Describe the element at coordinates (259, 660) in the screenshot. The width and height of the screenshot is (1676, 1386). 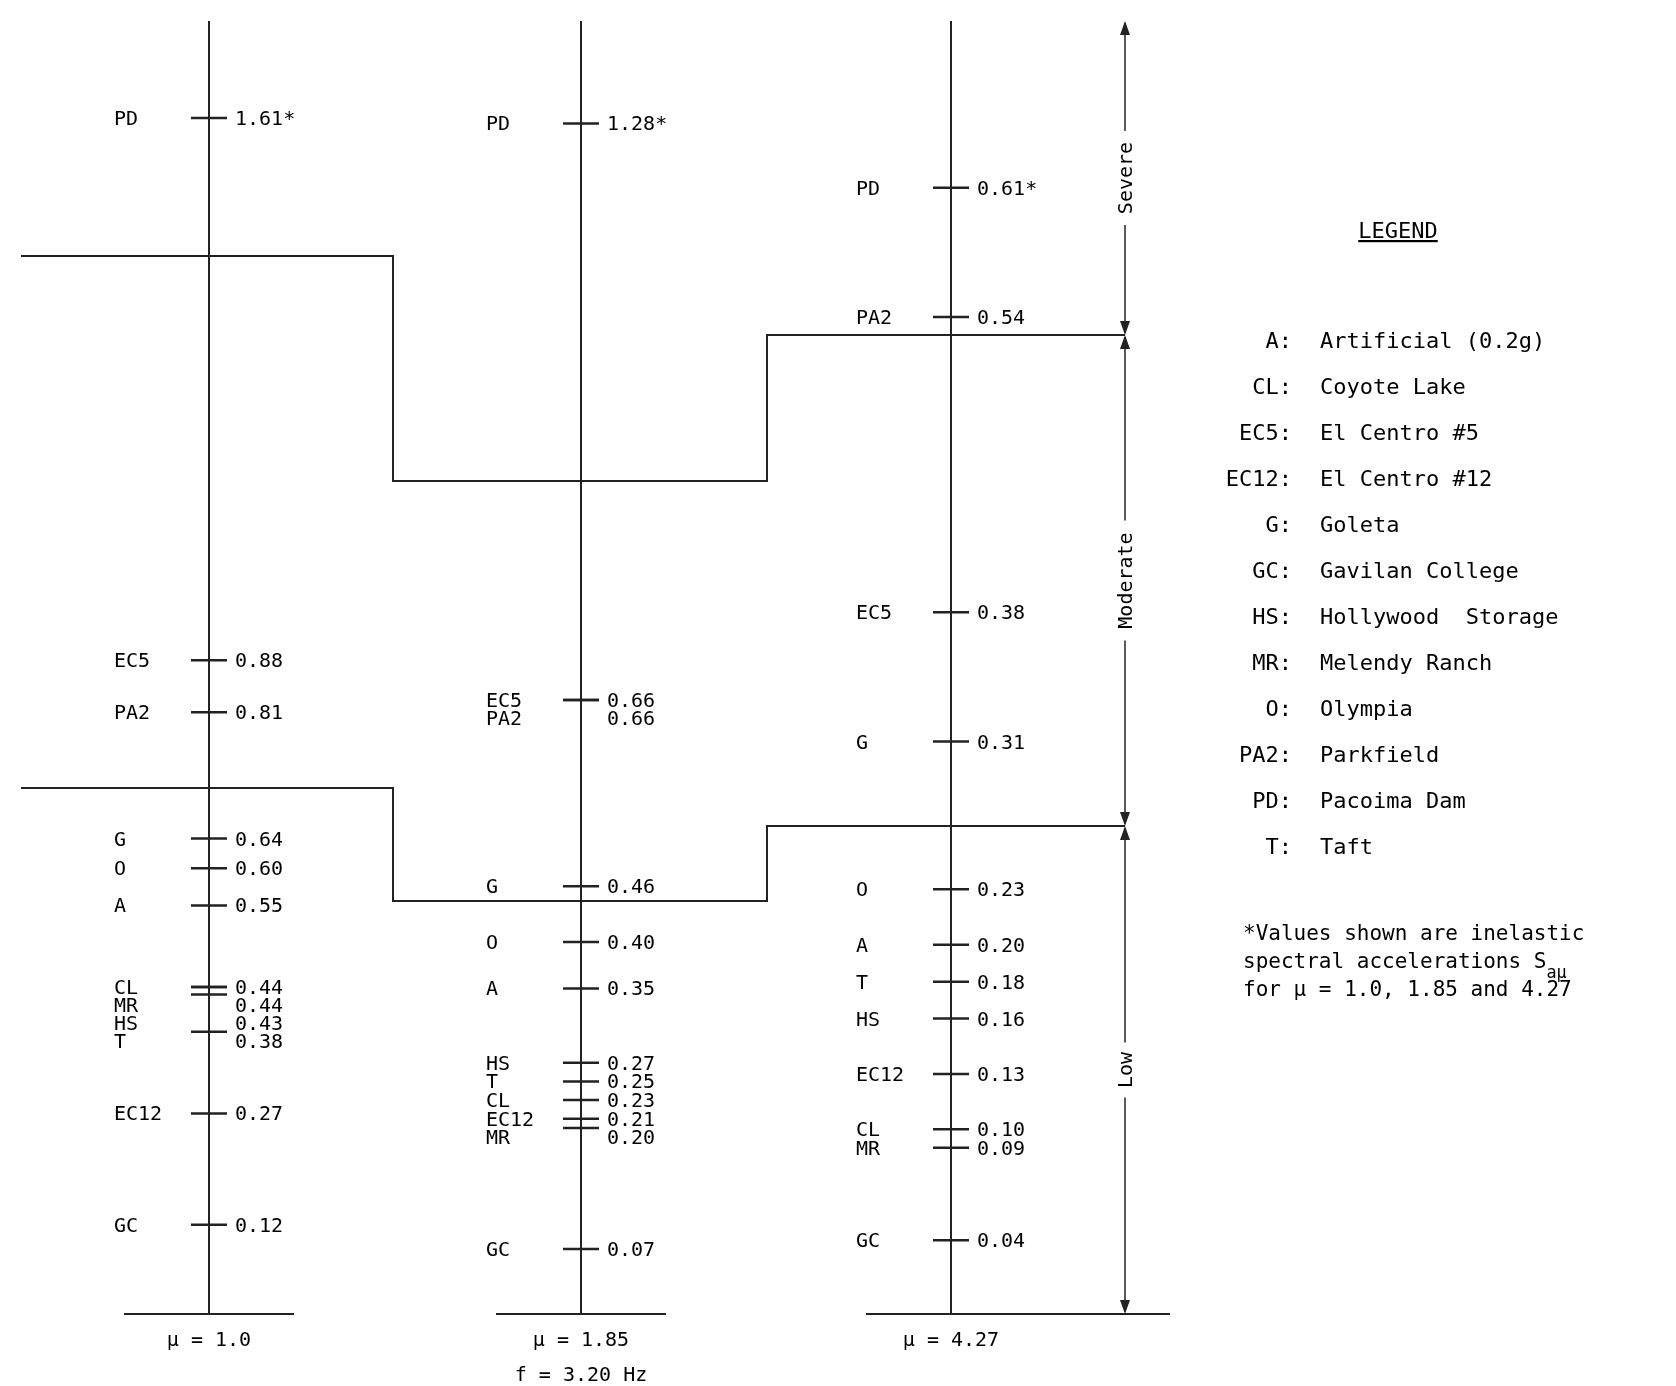
I see `data-label: 0.88` at that location.